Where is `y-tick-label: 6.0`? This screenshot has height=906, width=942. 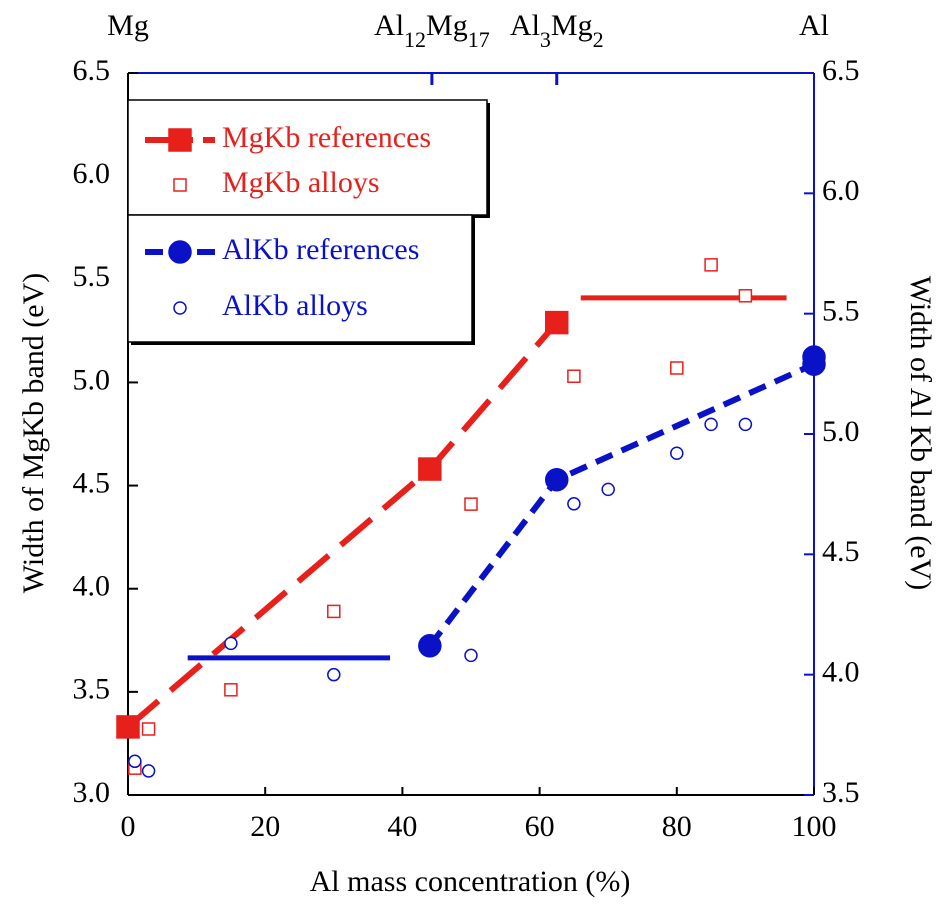 y-tick-label: 6.0 is located at coordinates (92, 173).